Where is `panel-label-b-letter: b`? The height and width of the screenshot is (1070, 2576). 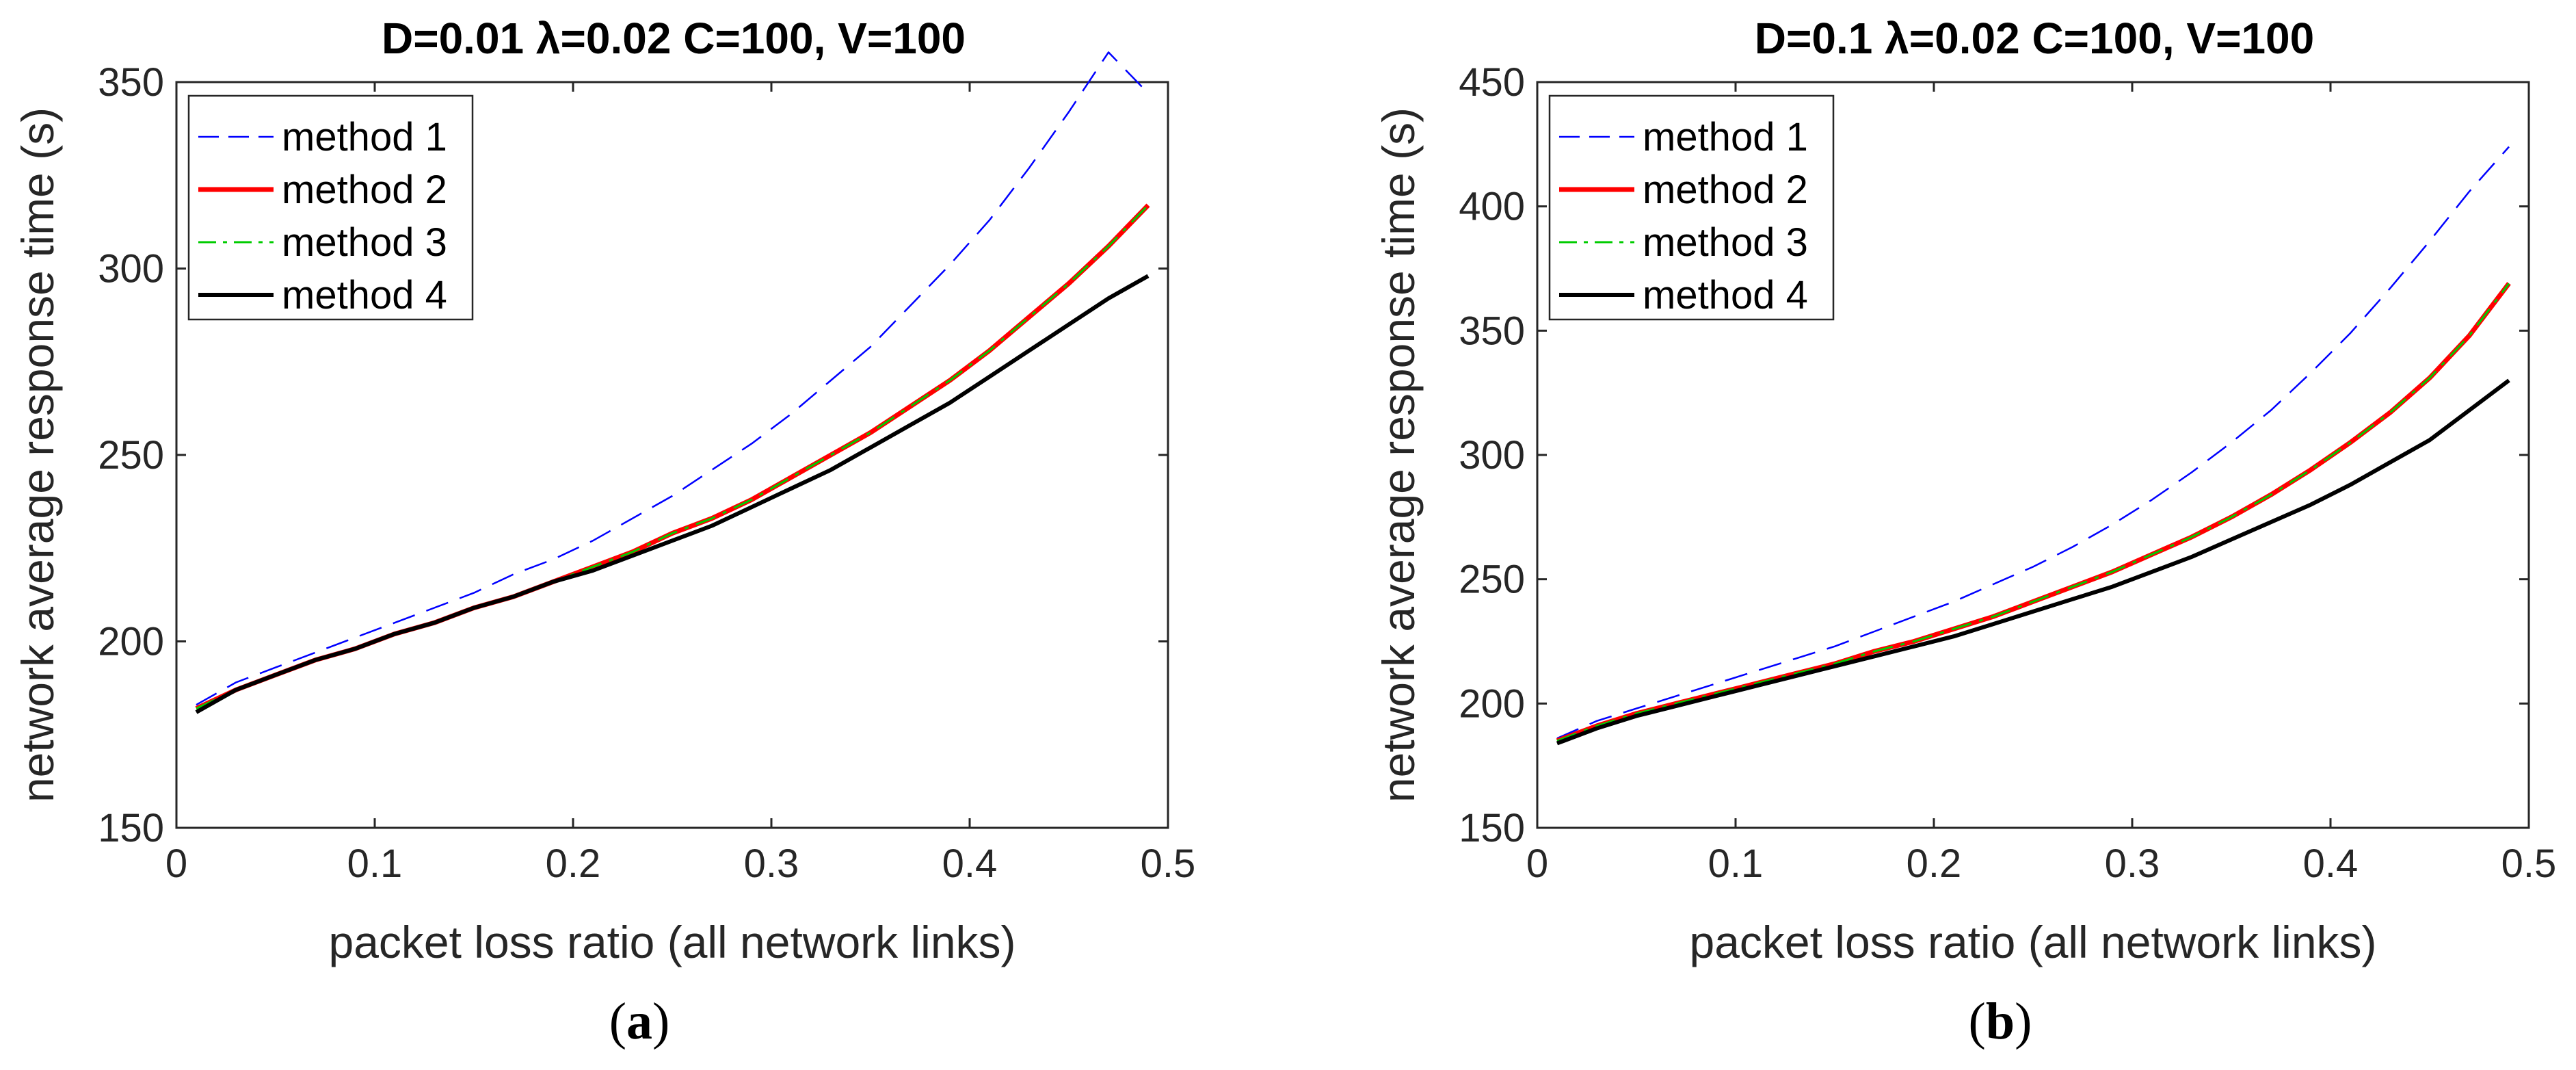 panel-label-b-letter: b is located at coordinates (2000, 1021).